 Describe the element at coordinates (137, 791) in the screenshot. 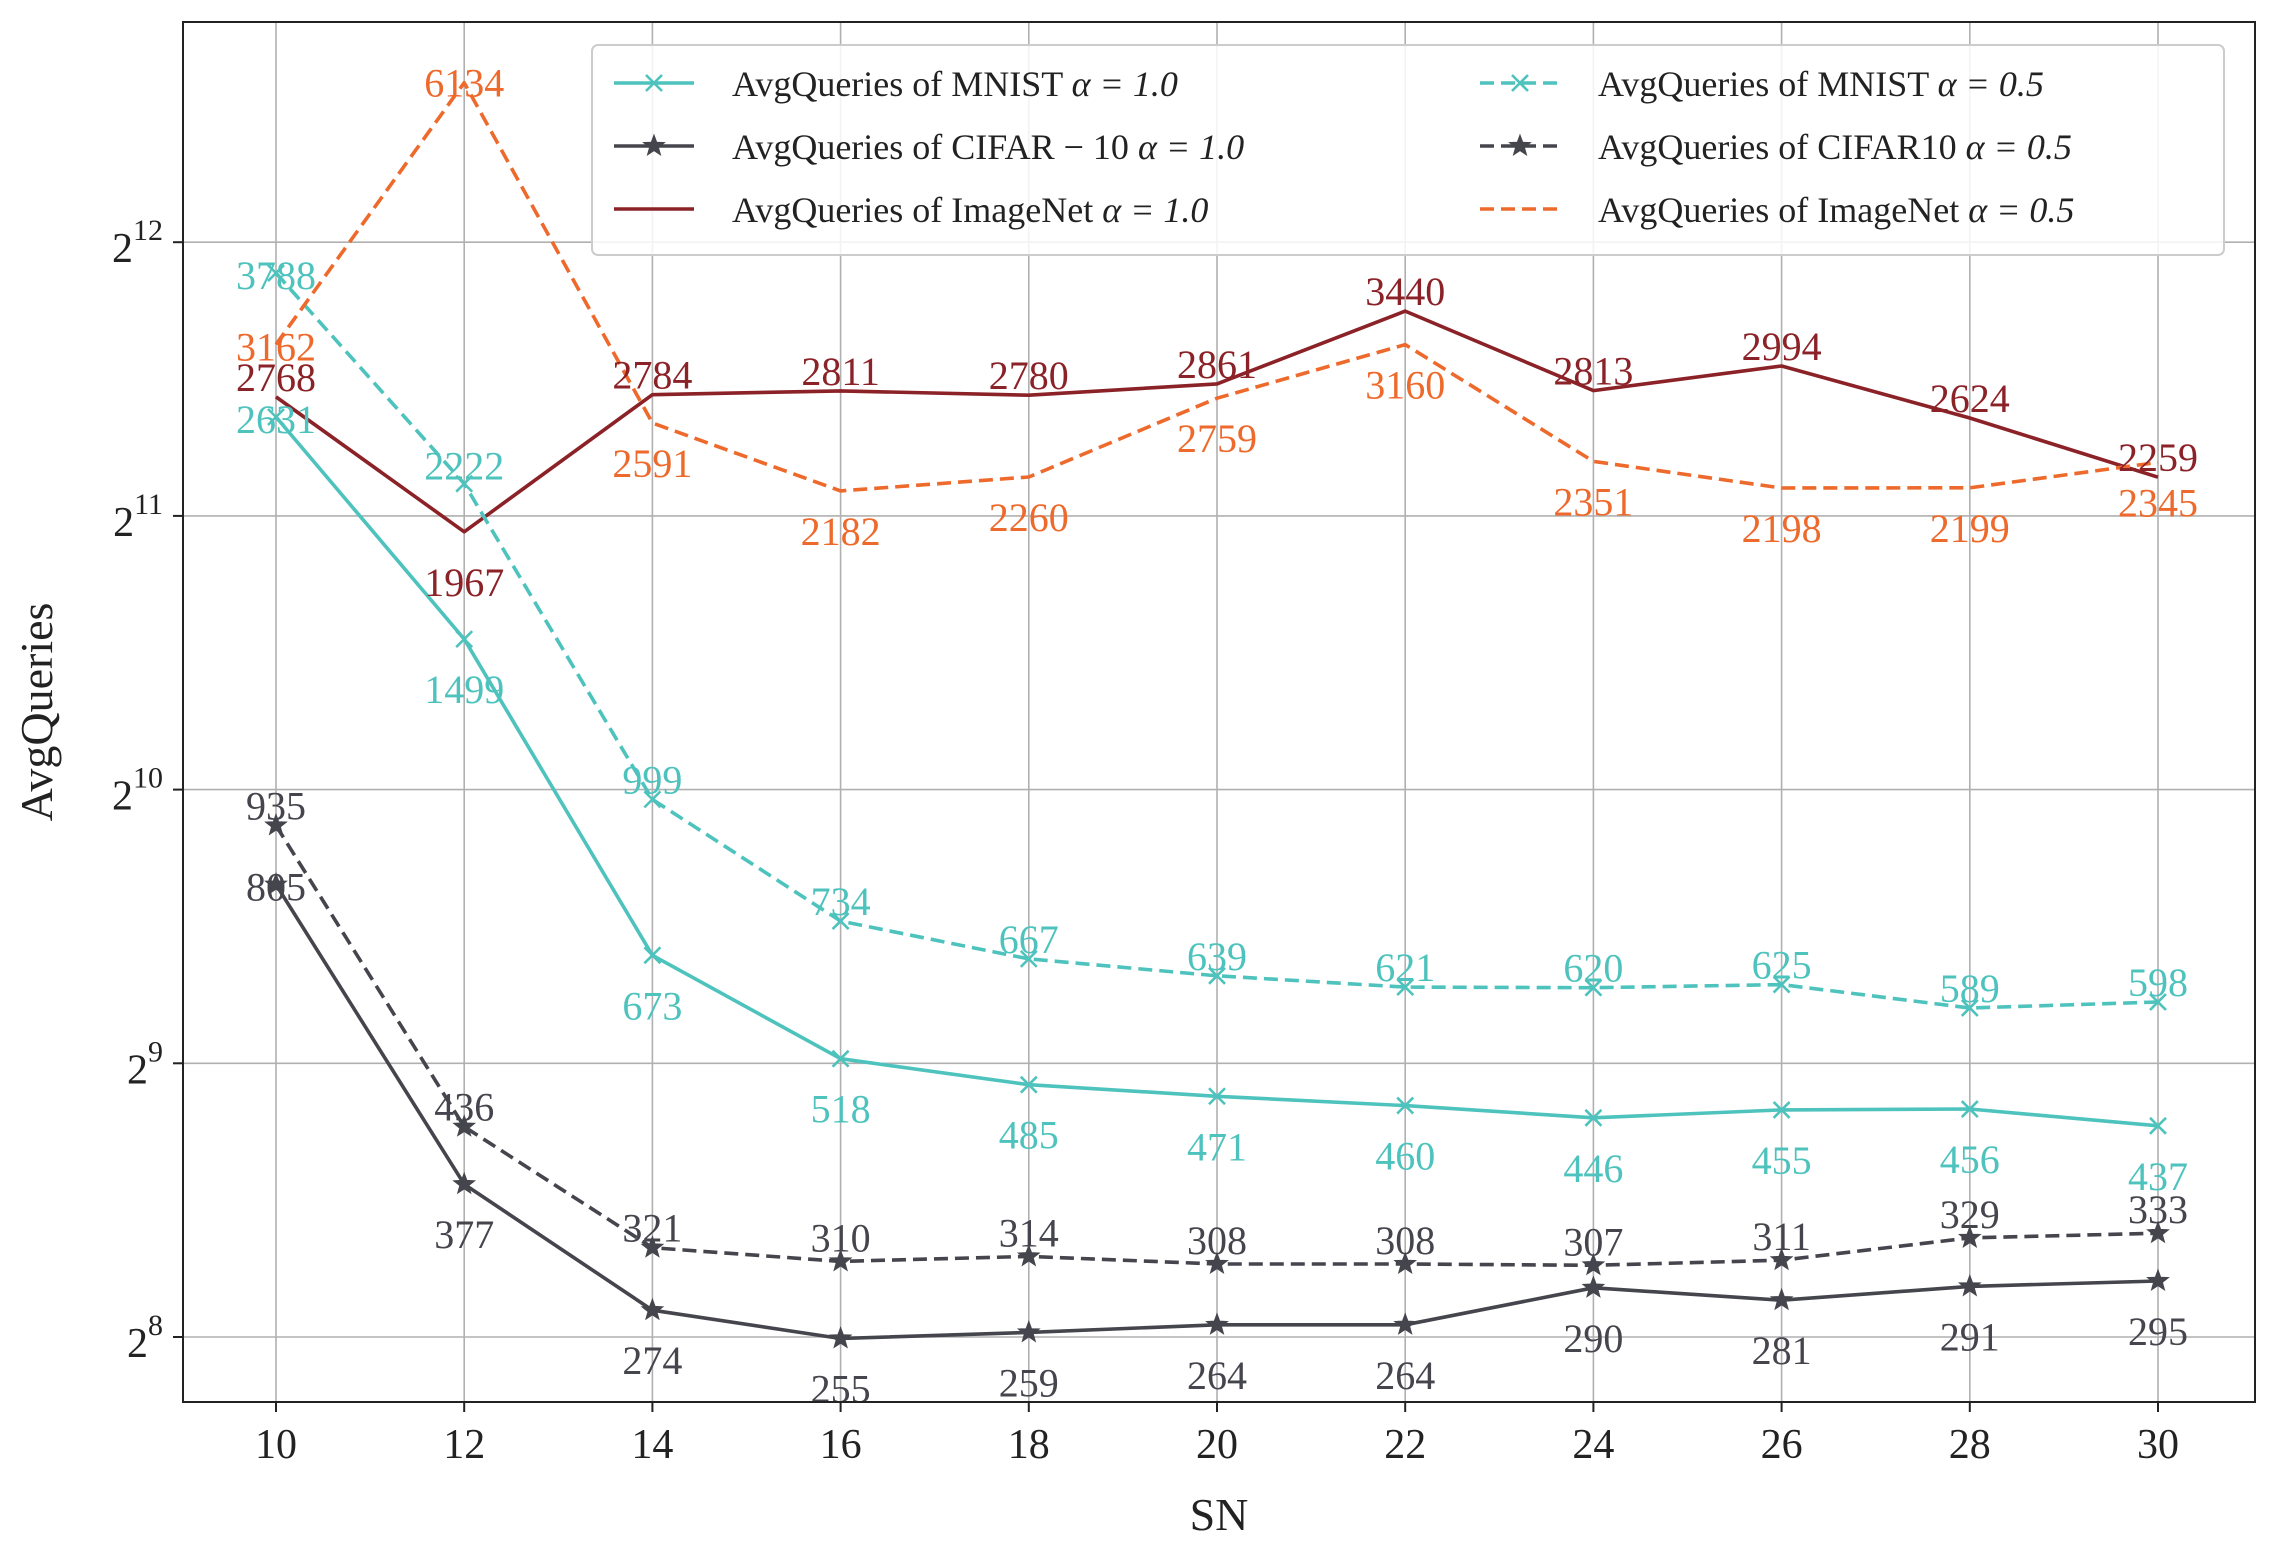

I see `y-tick-label: 210` at that location.